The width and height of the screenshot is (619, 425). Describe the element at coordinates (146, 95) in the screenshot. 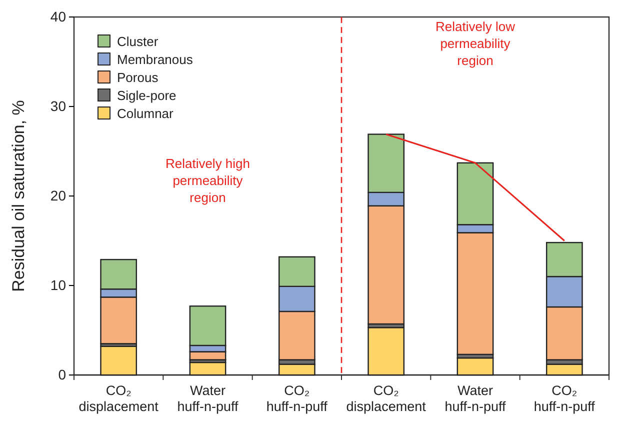

I see `legend-label: Sigle-pore` at that location.